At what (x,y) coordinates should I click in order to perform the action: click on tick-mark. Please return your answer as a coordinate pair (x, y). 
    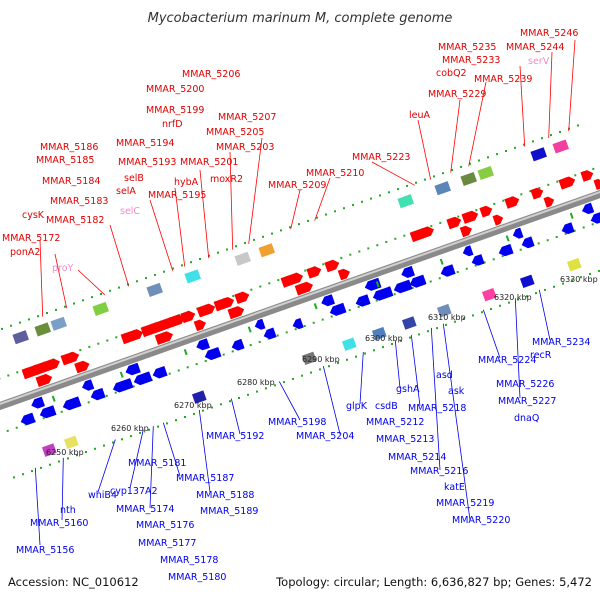
    Looking at the image, I should click on (185, 352).